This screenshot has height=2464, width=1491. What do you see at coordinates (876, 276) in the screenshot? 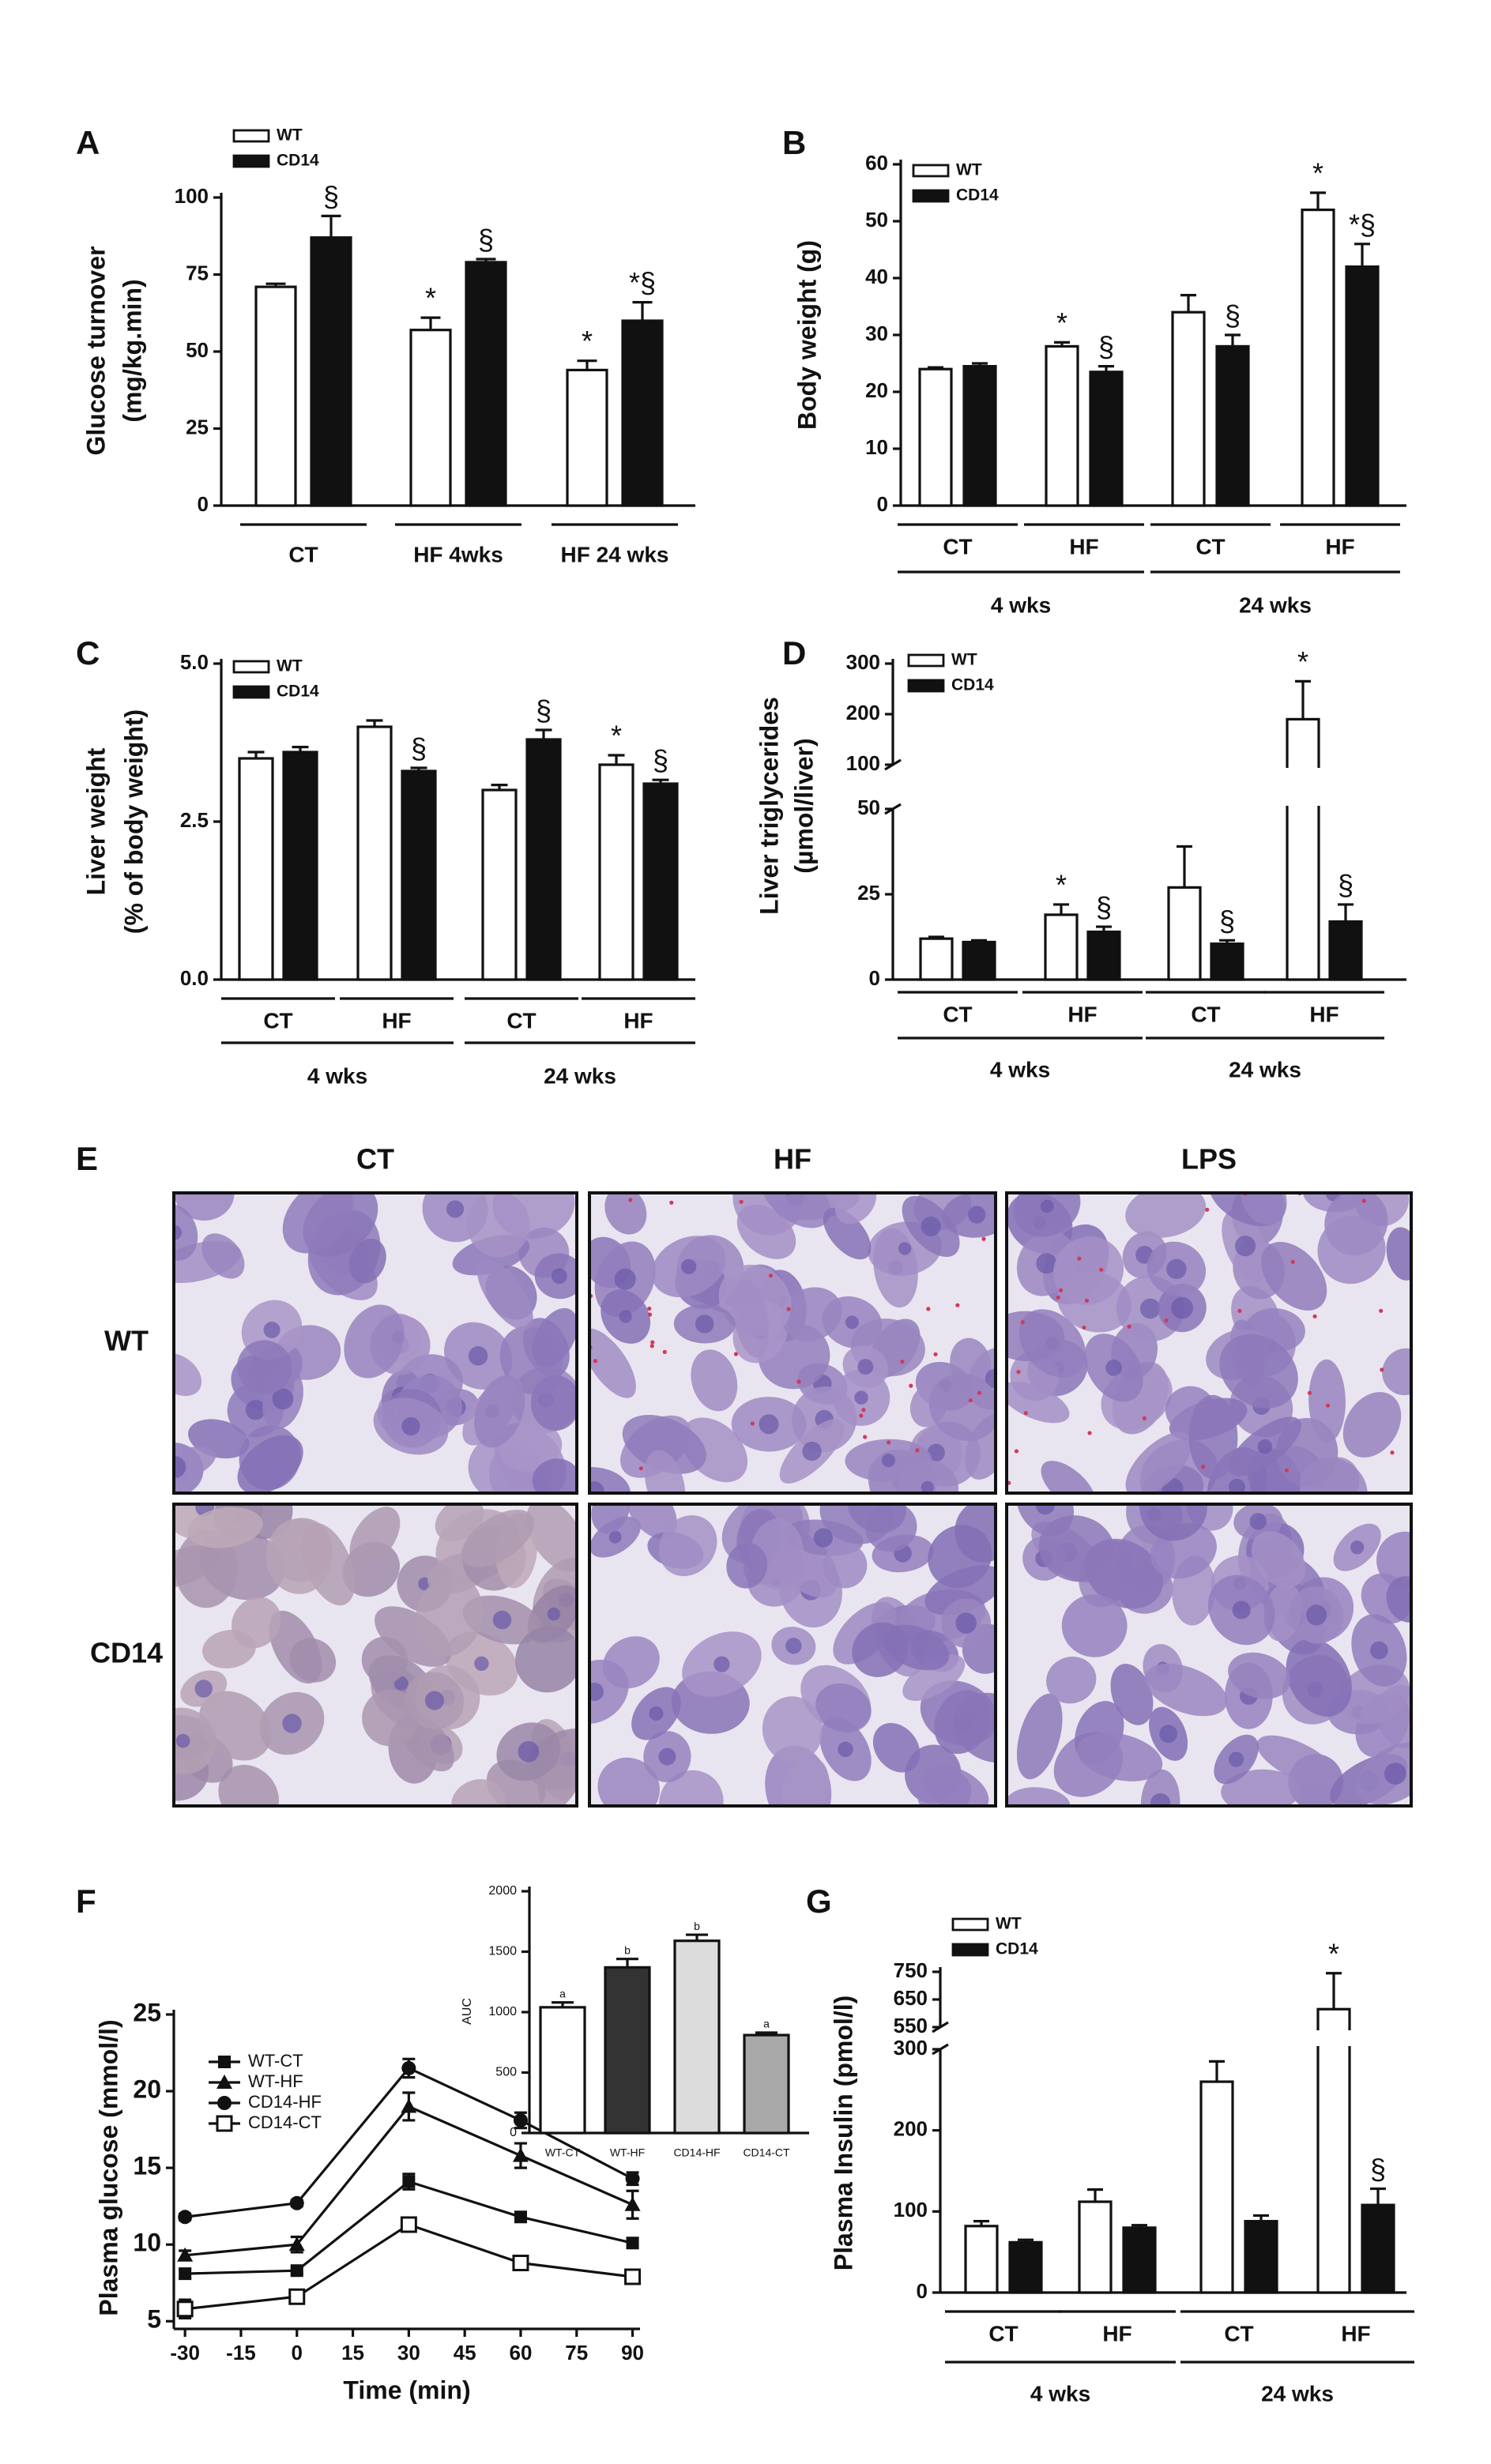
I see `y-tick-label: 40` at bounding box center [876, 276].